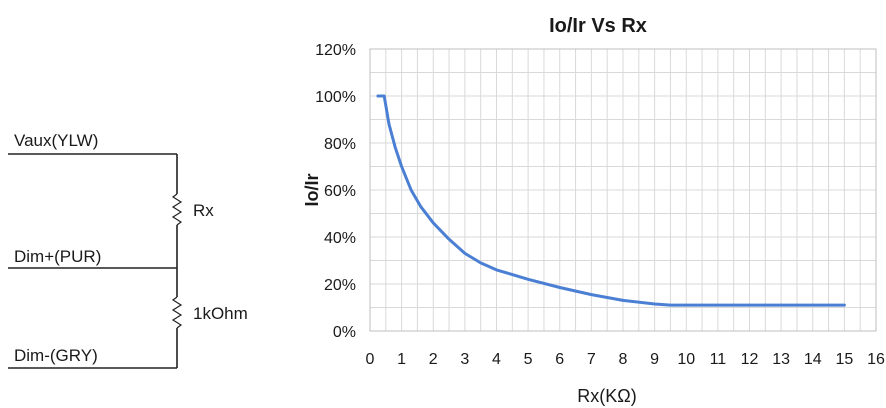 This screenshot has width=886, height=408. I want to click on y-tick-labels: 0% 20% 40% 60% 80% 100% 120%, so click(335, 191).